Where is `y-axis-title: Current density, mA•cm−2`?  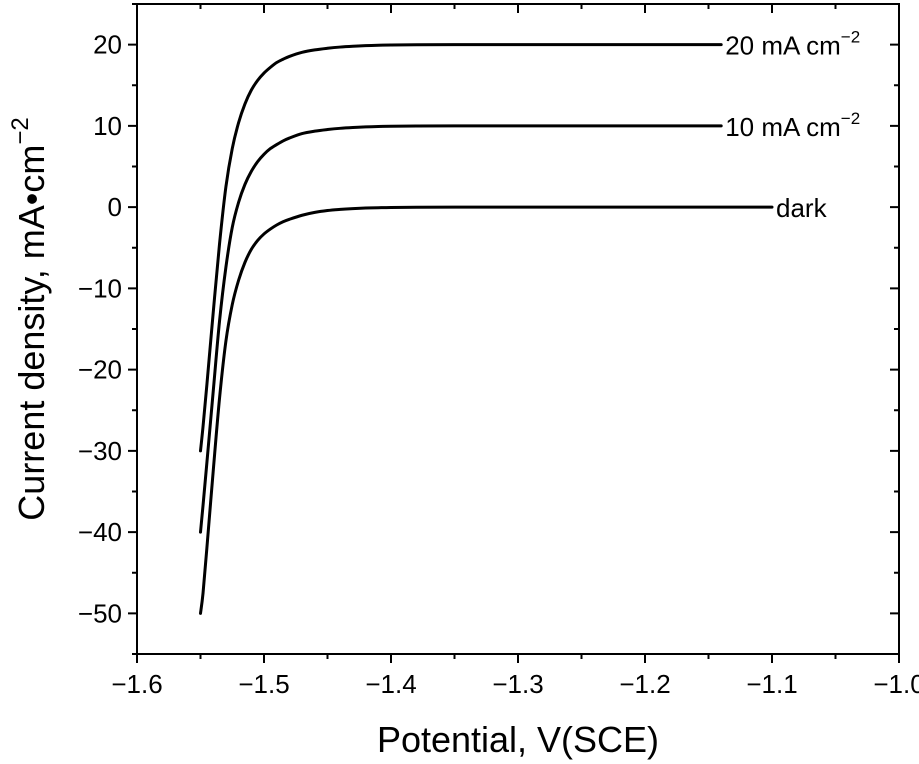
y-axis-title: Current density, mA•cm−2 is located at coordinates (29, 318).